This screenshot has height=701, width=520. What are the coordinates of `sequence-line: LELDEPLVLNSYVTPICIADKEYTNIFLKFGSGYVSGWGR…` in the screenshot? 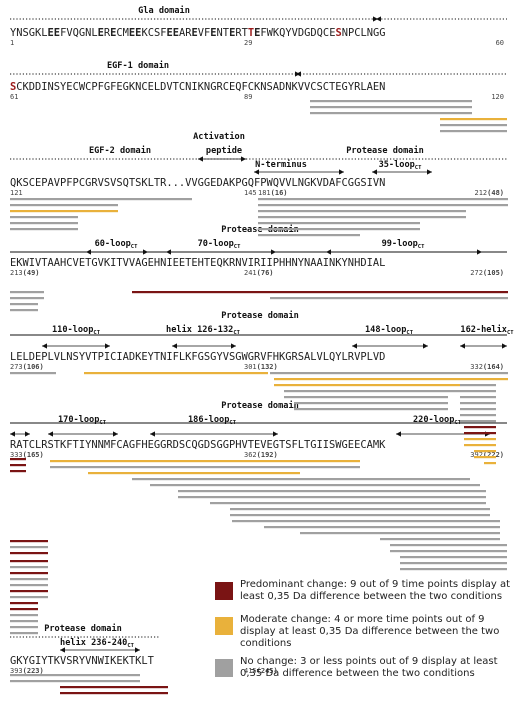 It's located at (197, 357).